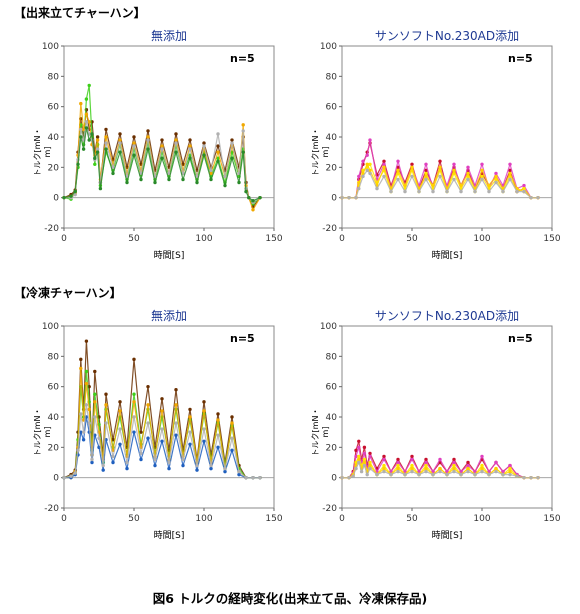 The height and width of the screenshot is (614, 580). Describe the element at coordinates (50, 327) in the screenshot. I see `y-tick-label: 100` at that location.